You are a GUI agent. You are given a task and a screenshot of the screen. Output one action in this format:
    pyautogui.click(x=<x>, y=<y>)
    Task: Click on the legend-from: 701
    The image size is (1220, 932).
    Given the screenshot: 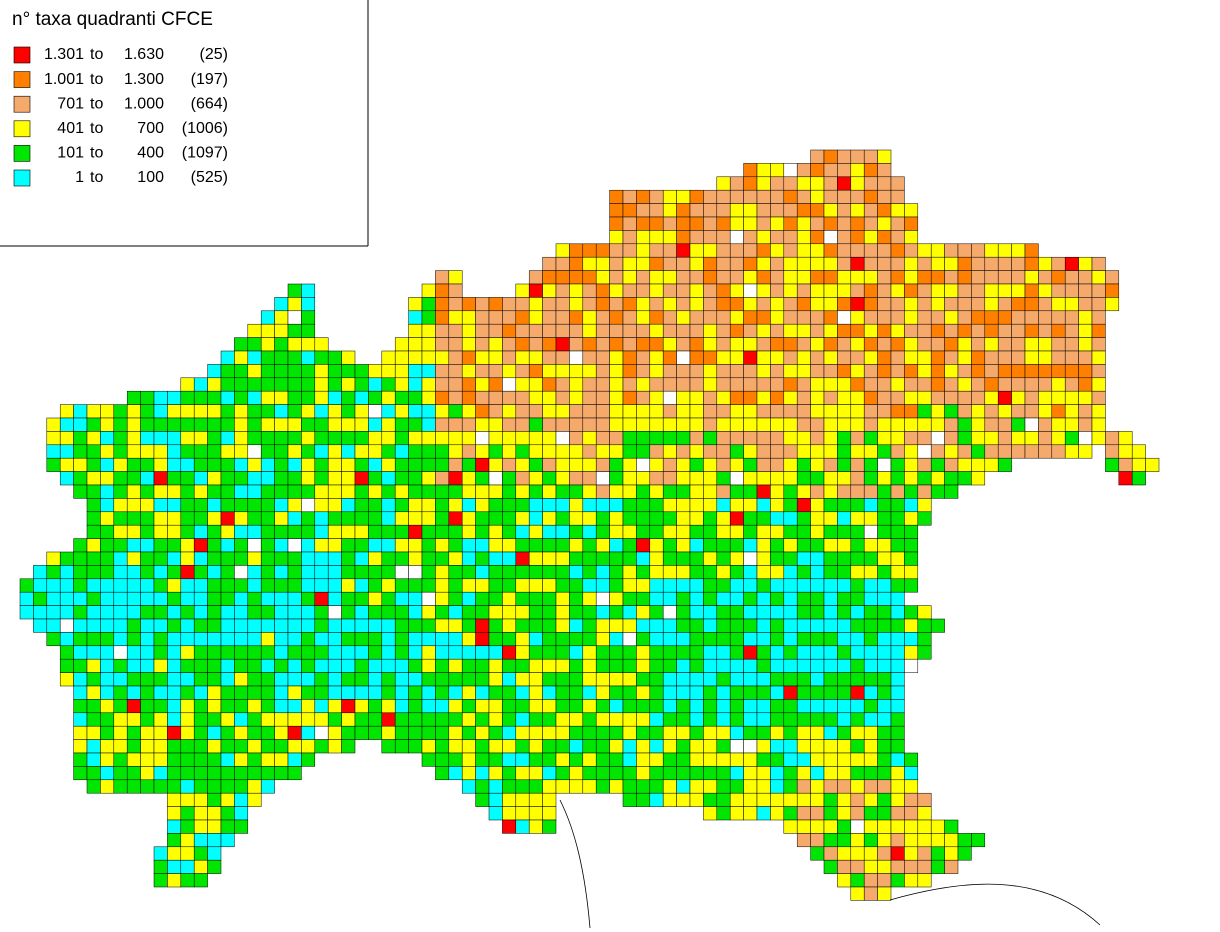 What is the action you would take?
    pyautogui.click(x=70, y=103)
    